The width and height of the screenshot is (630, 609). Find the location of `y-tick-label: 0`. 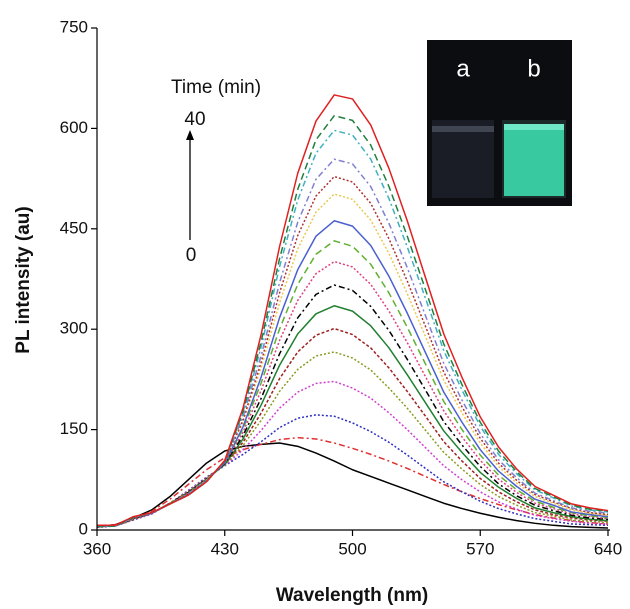

y-tick-label: 0 is located at coordinates (83, 528).